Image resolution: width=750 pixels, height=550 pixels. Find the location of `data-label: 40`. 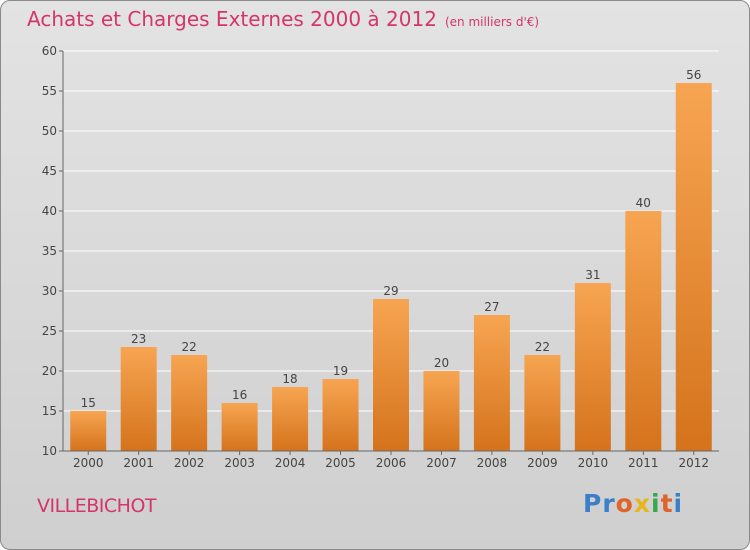

data-label: 40 is located at coordinates (643, 203).